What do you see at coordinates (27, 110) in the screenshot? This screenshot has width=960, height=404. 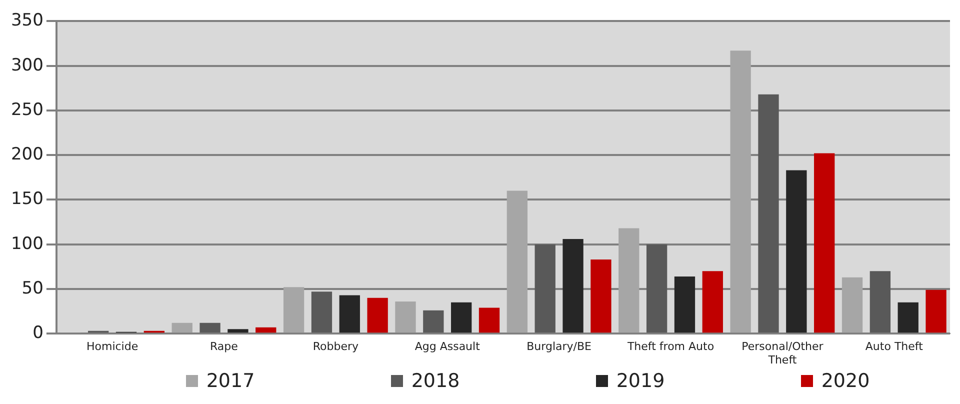 I see `y-tick-label: 250` at bounding box center [27, 110].